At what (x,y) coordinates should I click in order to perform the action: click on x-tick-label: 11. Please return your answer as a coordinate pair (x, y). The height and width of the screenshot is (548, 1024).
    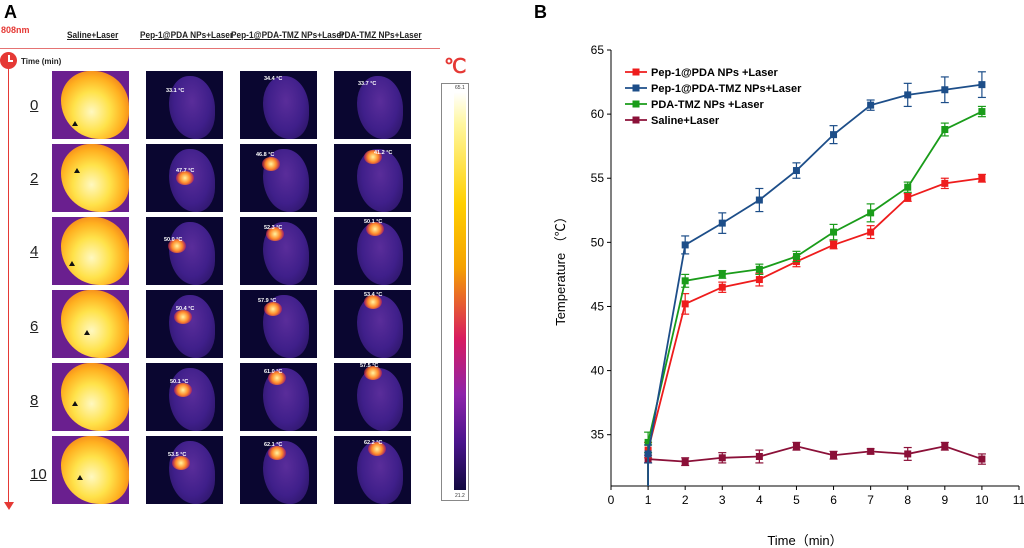
    Looking at the image, I should click on (1018, 500).